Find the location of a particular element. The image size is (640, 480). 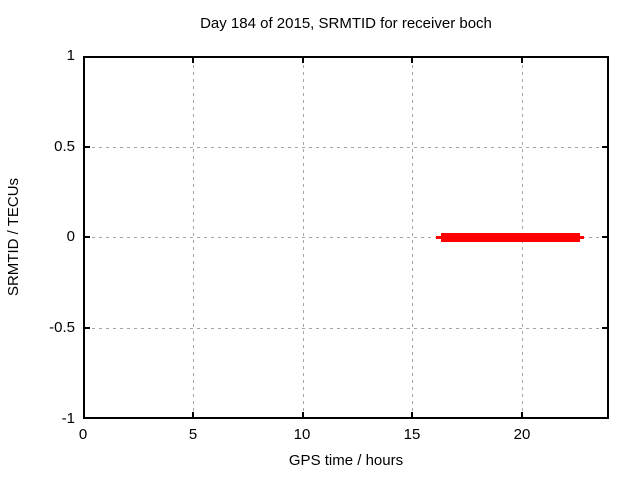

x-tick-label: 0 is located at coordinates (83, 434).